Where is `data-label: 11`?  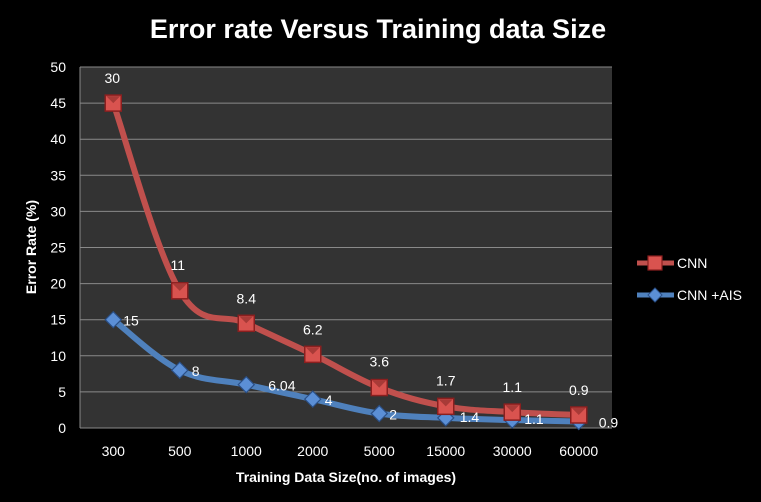
data-label: 11 is located at coordinates (177, 265).